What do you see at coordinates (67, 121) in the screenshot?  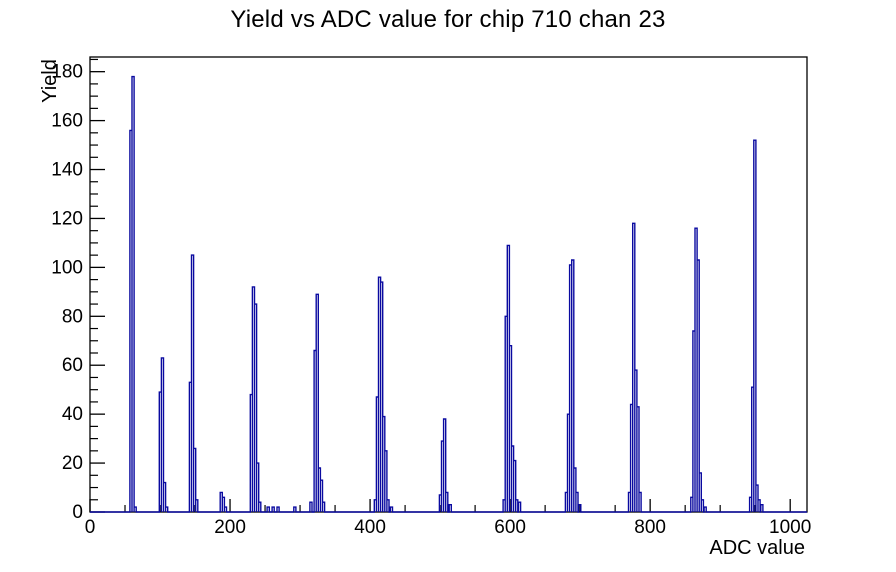 I see `y-tick-label: 160` at bounding box center [67, 121].